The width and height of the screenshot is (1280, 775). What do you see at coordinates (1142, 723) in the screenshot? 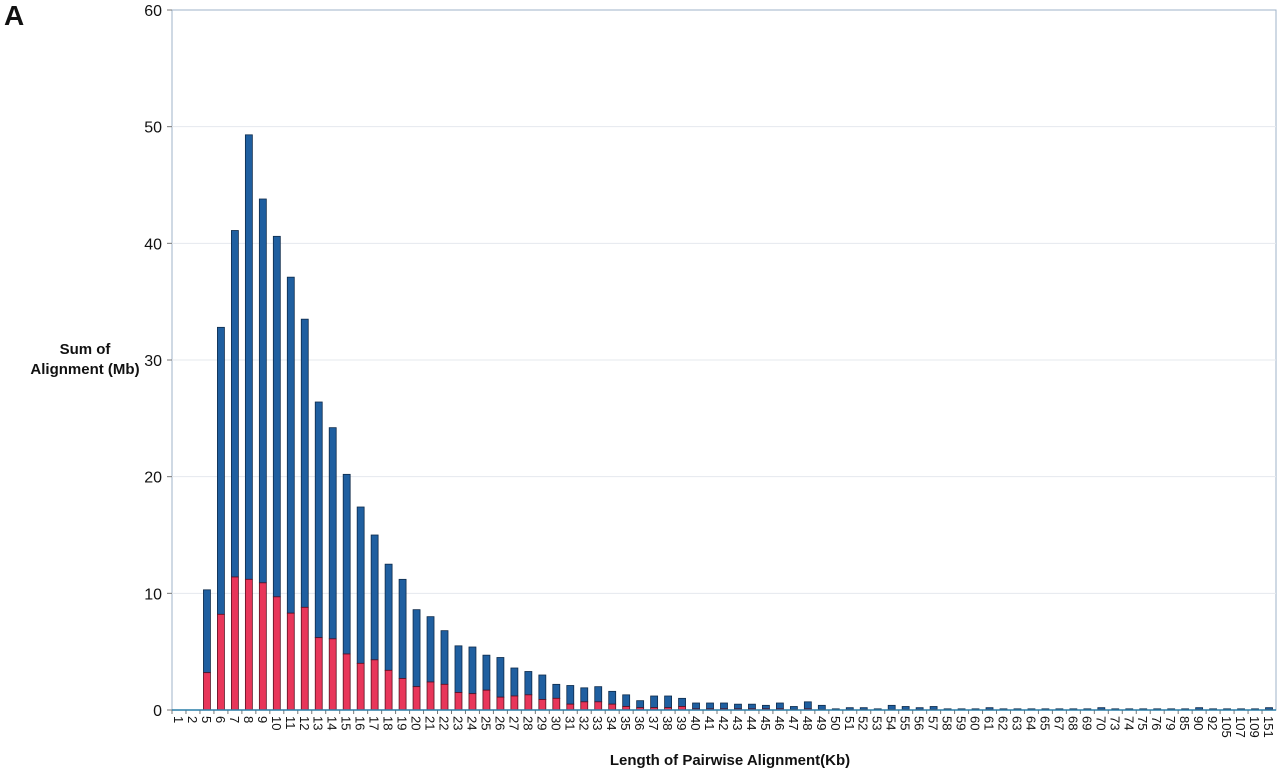
I see `x-tick-label: 75` at bounding box center [1142, 723].